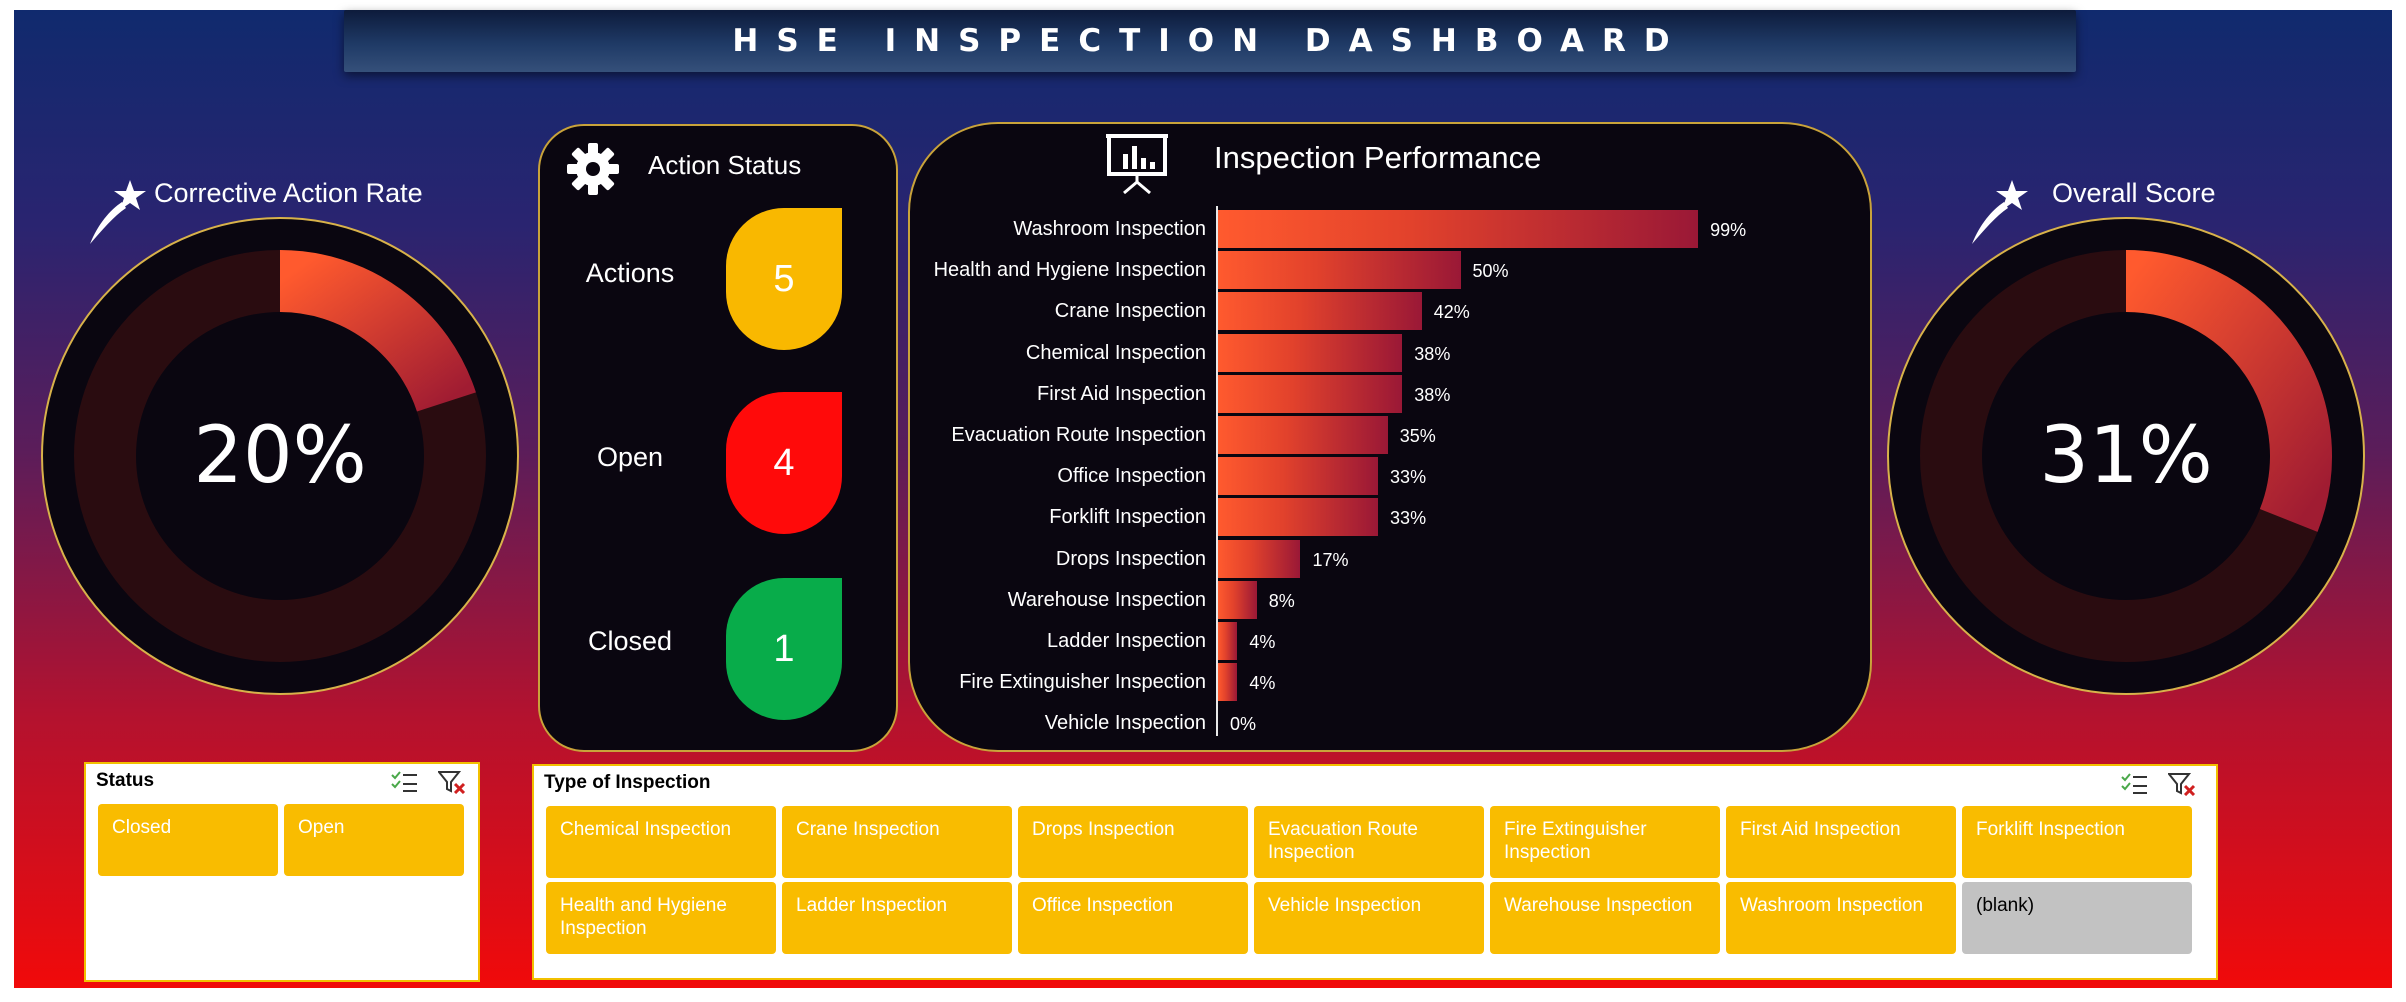 The height and width of the screenshot is (1002, 2406). Describe the element at coordinates (125, 780) in the screenshot. I see `status-slicer-title: Status` at that location.